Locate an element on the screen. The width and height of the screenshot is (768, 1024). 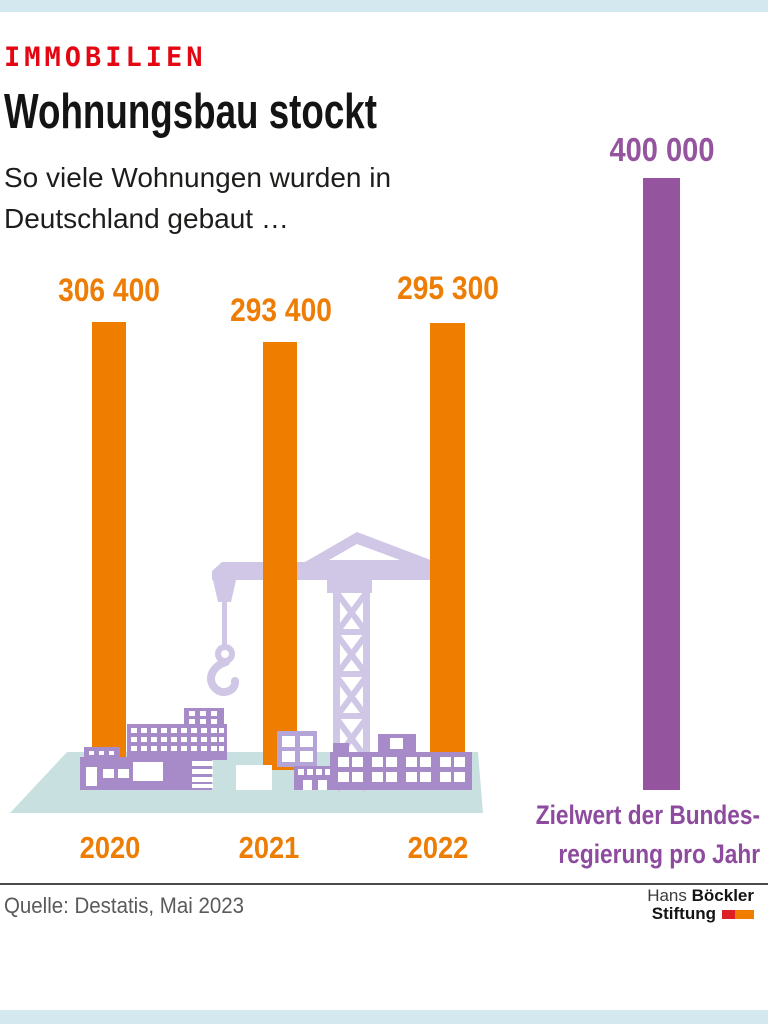
bar-2021 is located at coordinates (280, 556).